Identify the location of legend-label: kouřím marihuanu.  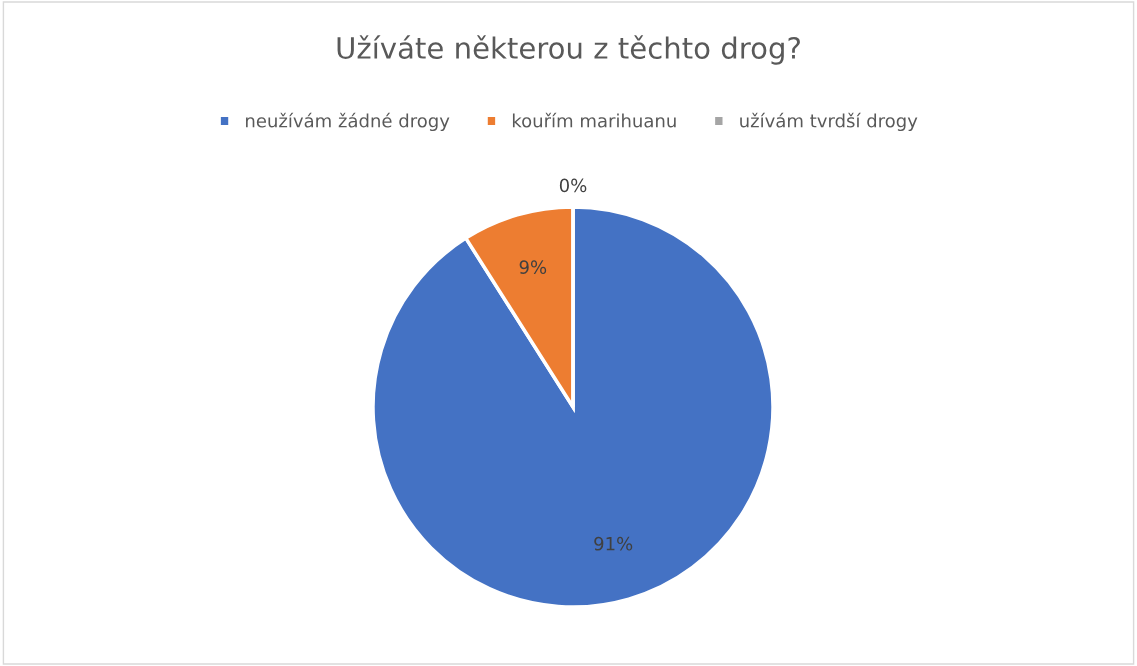
(594, 120).